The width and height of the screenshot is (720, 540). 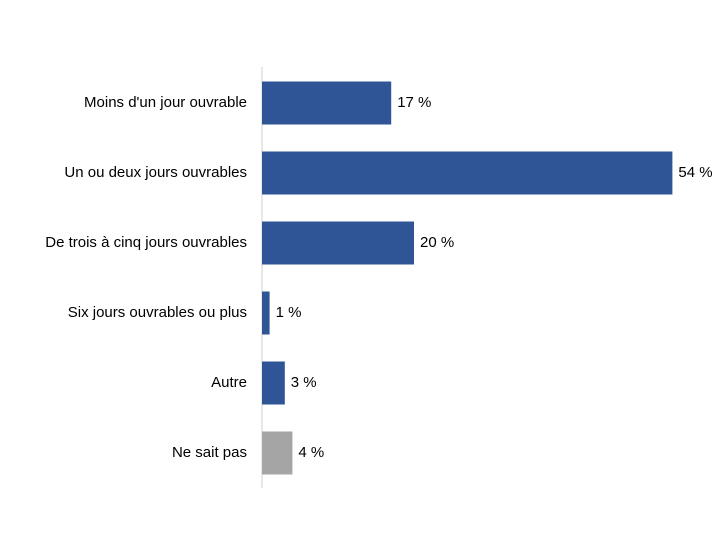 What do you see at coordinates (695, 172) in the screenshot?
I see `value-label: 54 %` at bounding box center [695, 172].